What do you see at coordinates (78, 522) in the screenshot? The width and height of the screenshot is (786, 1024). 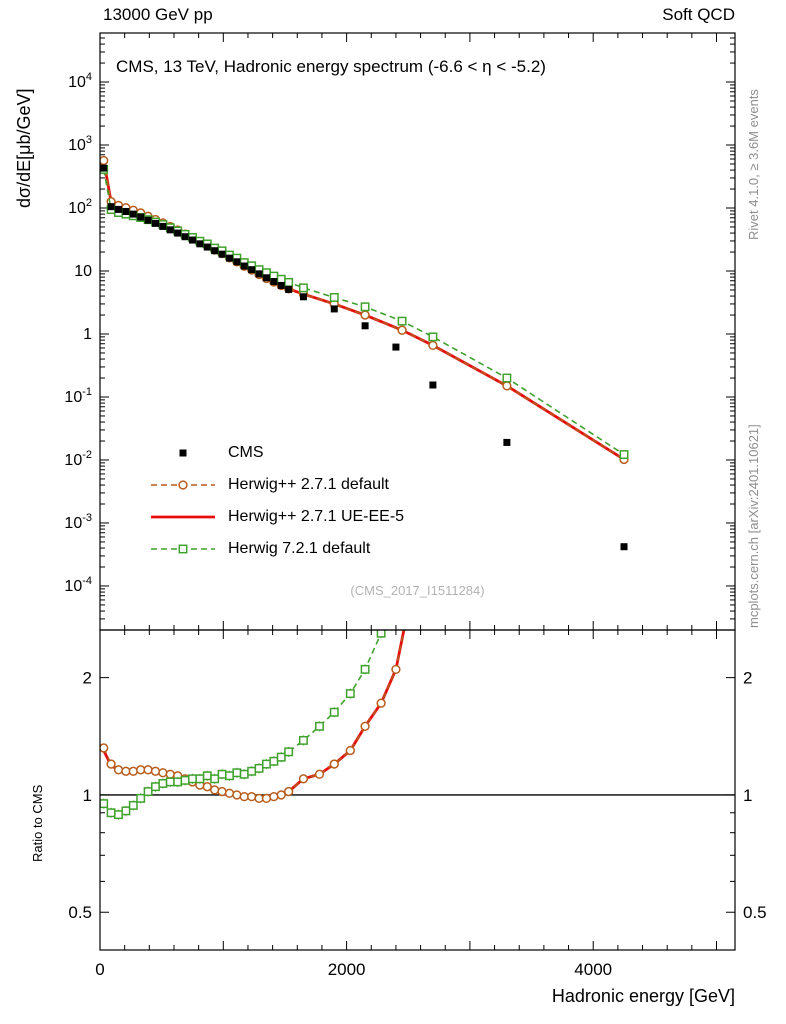 I see `y-tick-label: 10⁻³` at bounding box center [78, 522].